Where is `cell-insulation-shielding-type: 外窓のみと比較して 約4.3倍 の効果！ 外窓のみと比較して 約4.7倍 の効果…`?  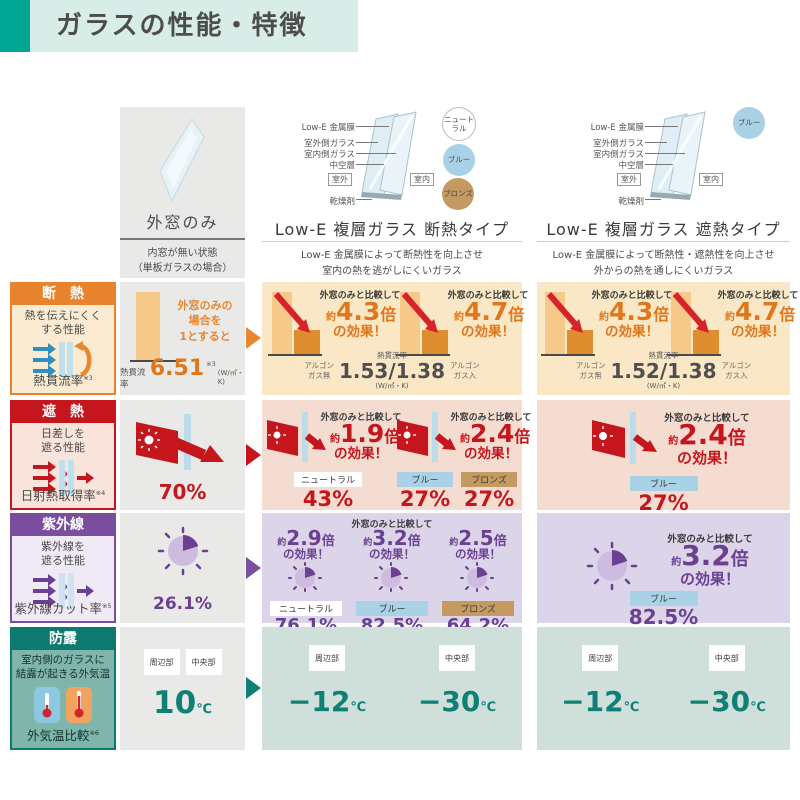 cell-insulation-shielding-type: 外窓のみと比較して 約4.3倍 の効果！ 外窓のみと比較して 約4.7倍 の効果… is located at coordinates (667, 338).